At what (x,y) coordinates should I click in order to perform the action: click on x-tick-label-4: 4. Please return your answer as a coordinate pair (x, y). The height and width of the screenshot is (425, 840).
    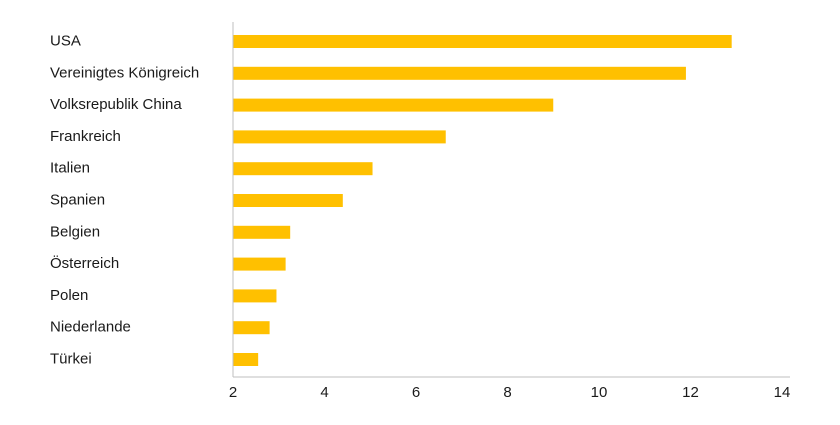
    Looking at the image, I should click on (324, 392).